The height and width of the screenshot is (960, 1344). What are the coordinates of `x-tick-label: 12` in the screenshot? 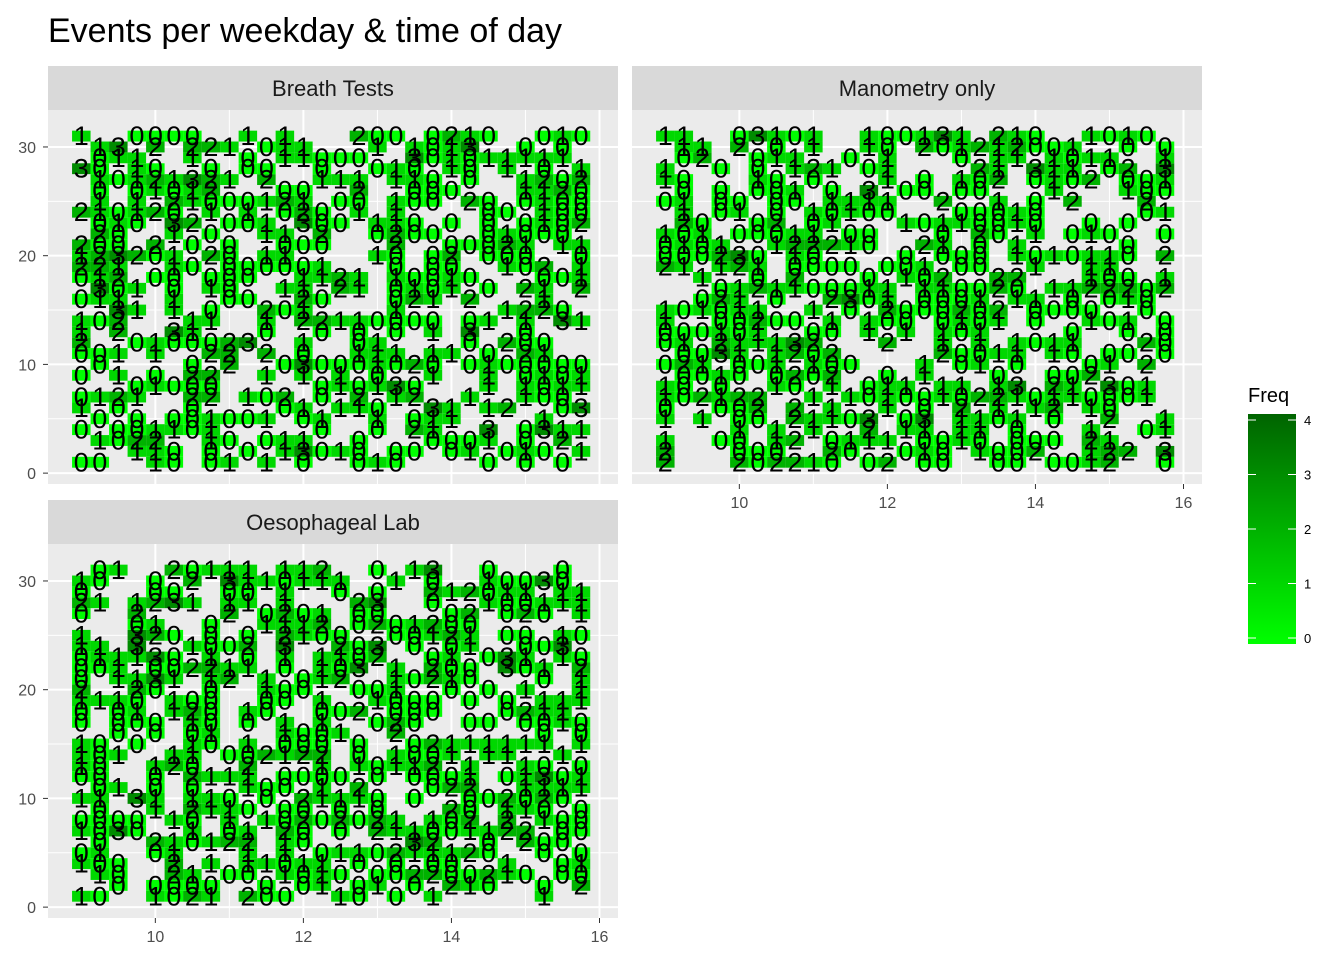 It's located at (303, 937).